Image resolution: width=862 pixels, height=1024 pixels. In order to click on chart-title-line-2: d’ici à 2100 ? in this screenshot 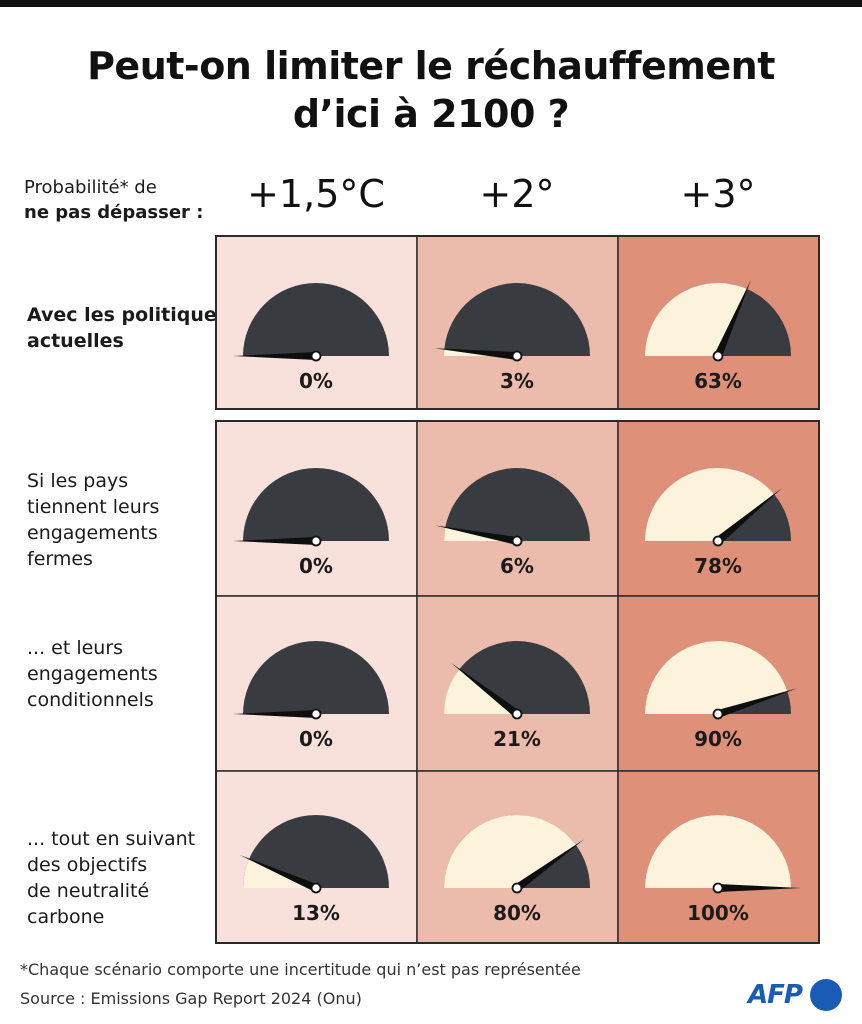, I will do `click(431, 114)`.